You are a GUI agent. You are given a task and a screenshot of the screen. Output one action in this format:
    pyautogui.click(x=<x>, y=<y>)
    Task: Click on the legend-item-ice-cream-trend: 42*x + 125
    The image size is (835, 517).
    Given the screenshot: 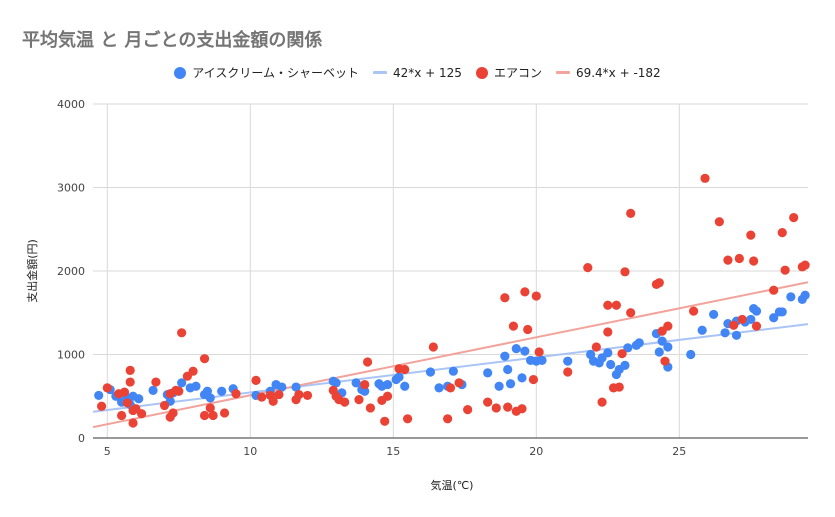 What is the action you would take?
    pyautogui.click(x=417, y=73)
    